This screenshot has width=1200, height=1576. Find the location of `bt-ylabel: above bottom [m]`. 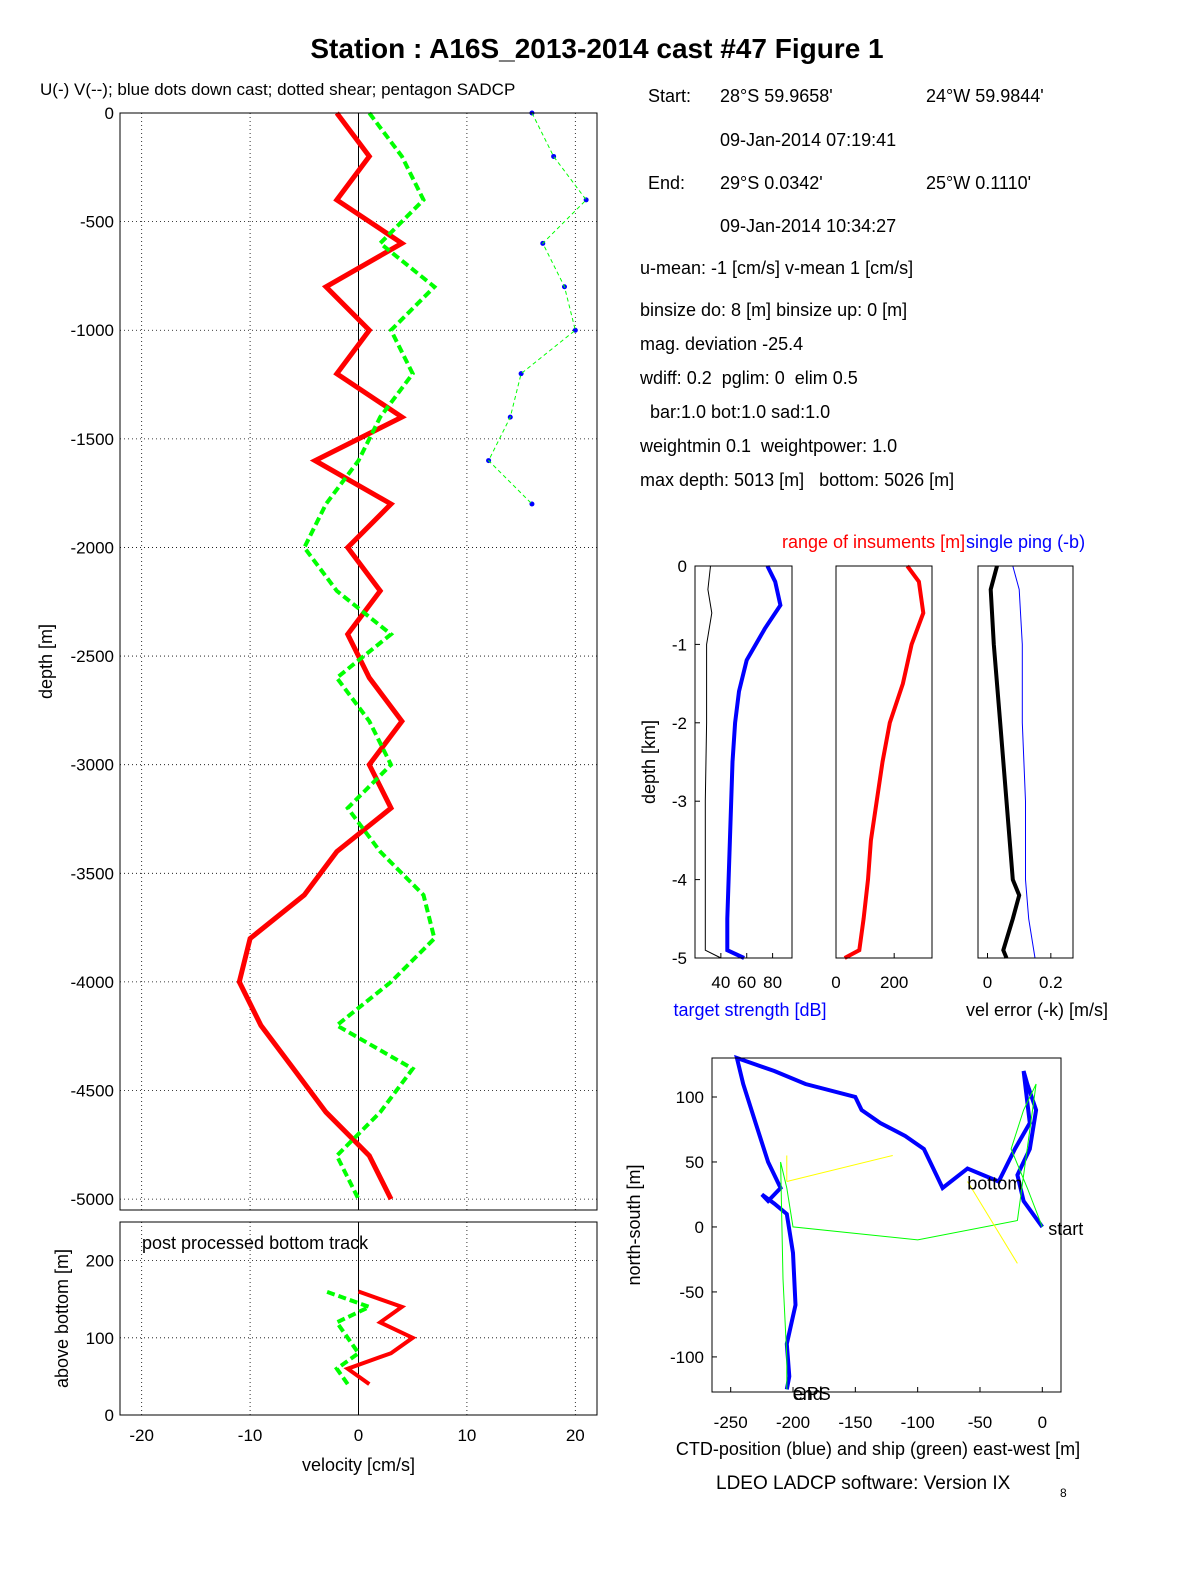

bt-ylabel: above bottom [m] is located at coordinates (62, 1318).